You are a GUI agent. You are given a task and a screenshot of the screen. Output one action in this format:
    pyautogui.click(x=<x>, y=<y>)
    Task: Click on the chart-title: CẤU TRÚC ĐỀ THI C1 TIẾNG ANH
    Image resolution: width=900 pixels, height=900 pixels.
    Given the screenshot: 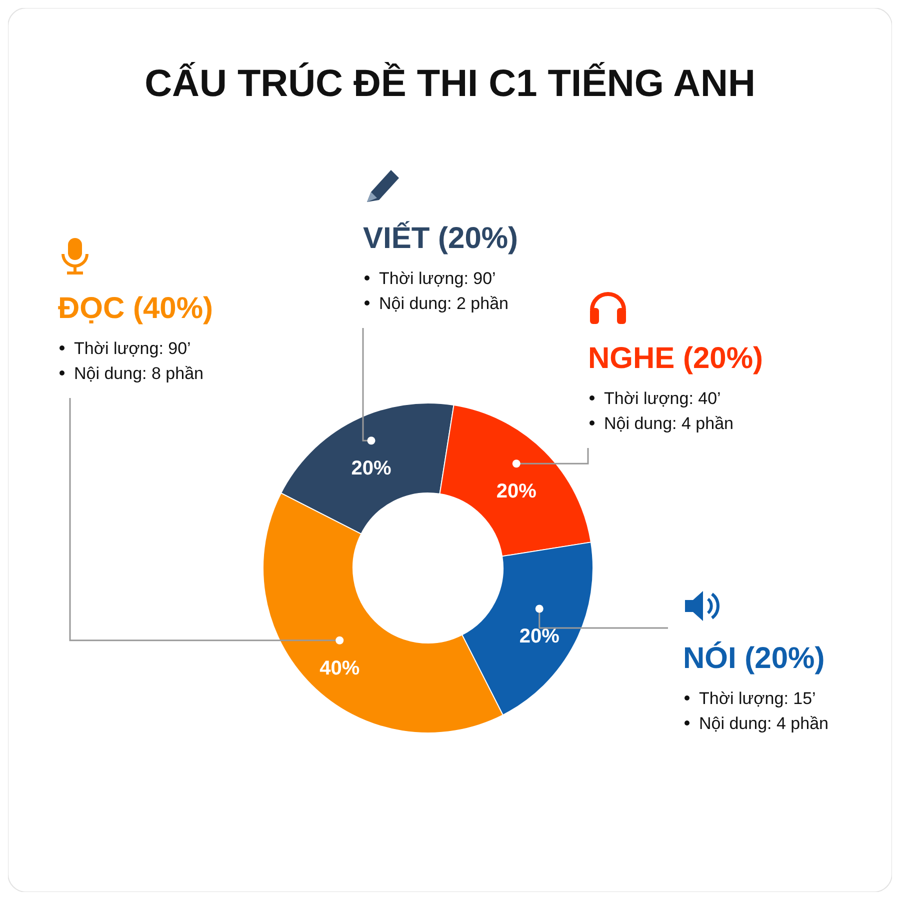 What is the action you would take?
    pyautogui.click(x=450, y=83)
    